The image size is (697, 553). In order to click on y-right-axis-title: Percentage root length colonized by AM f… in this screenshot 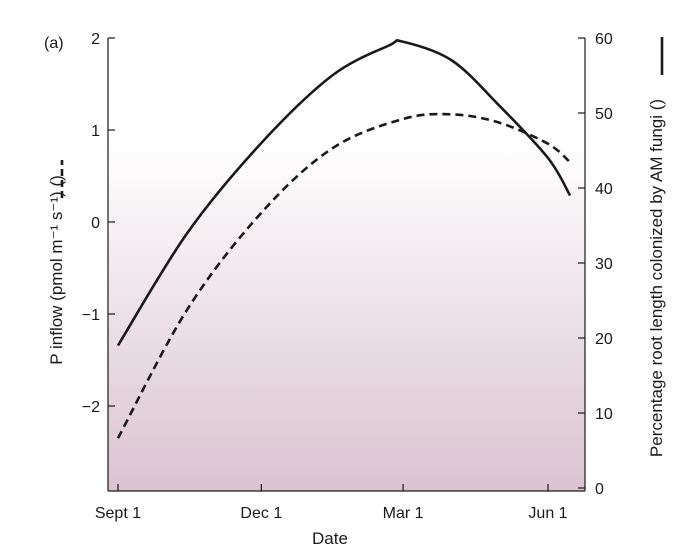, I will do `click(656, 278)`.